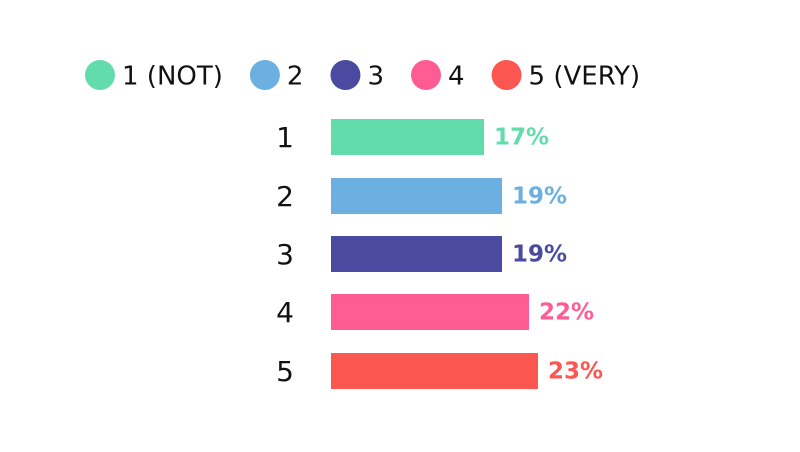  Describe the element at coordinates (285, 371) in the screenshot. I see `category-label: 5` at that location.